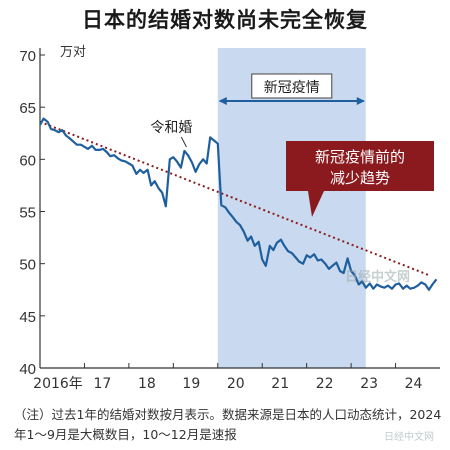 The width and height of the screenshot is (450, 450). Describe the element at coordinates (73, 52) in the screenshot. I see `y-unit-label: 万对` at that location.